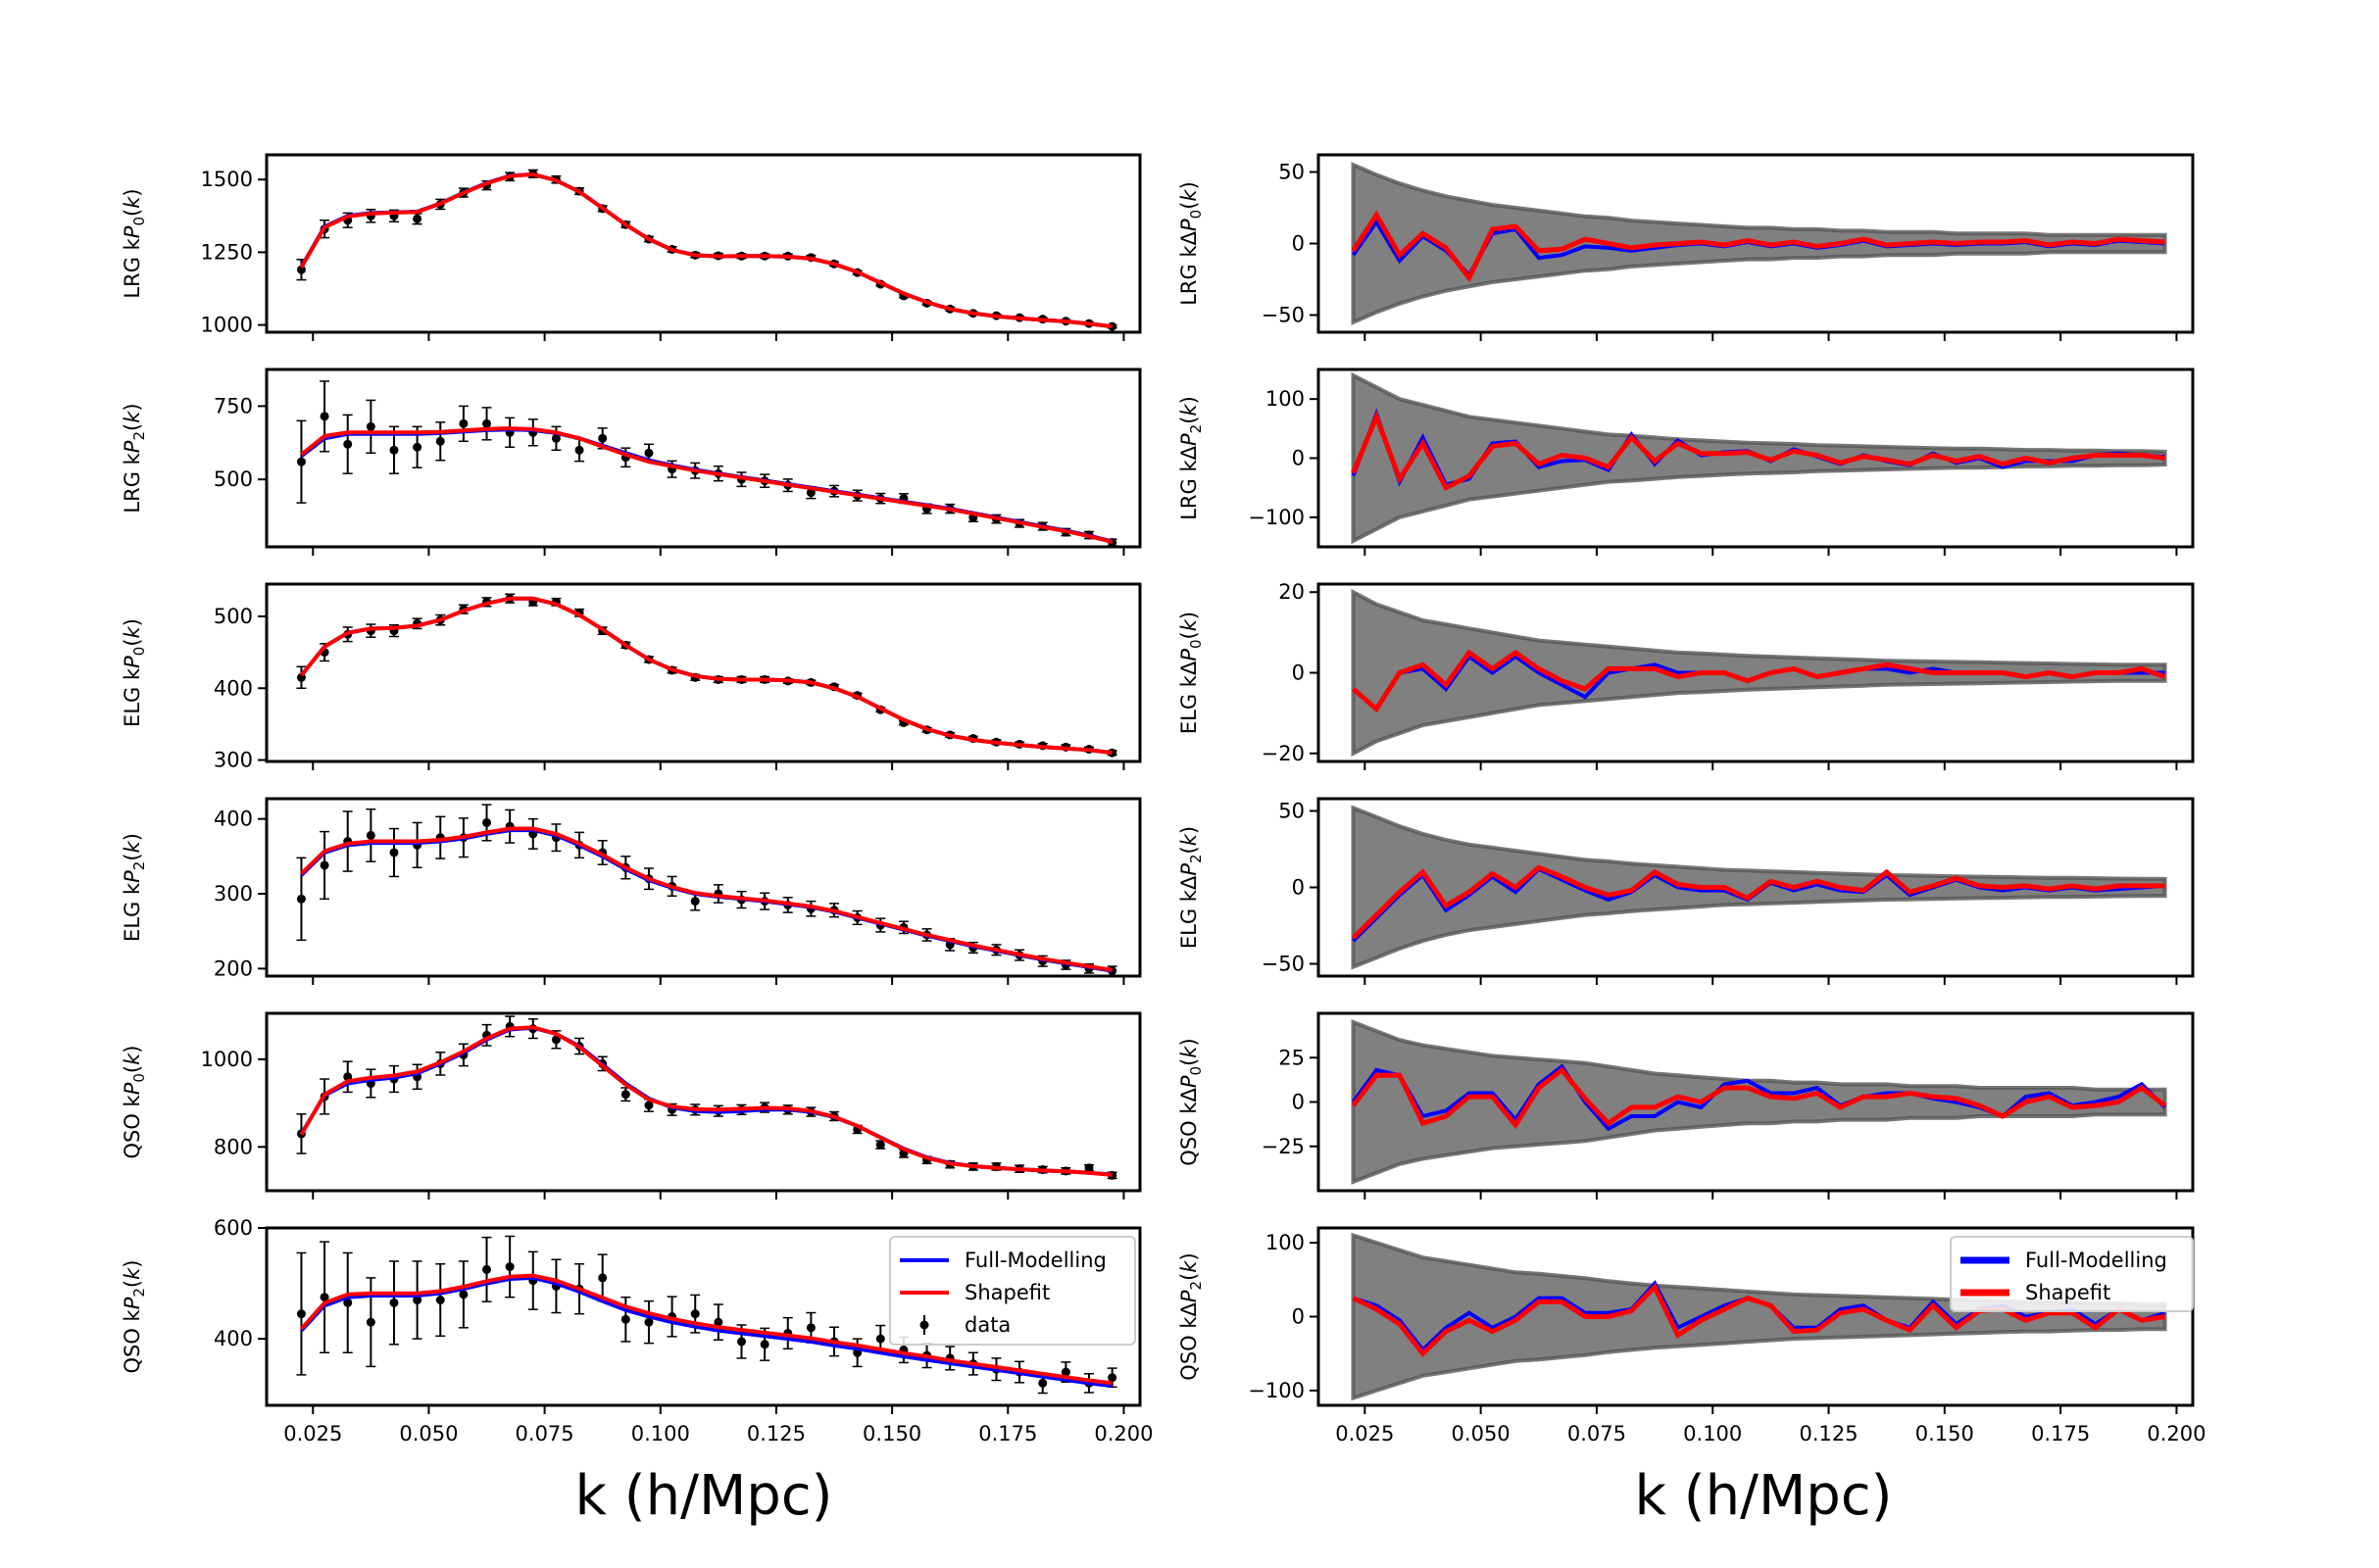  I want to click on y-tick-label: 1250, so click(227, 252).